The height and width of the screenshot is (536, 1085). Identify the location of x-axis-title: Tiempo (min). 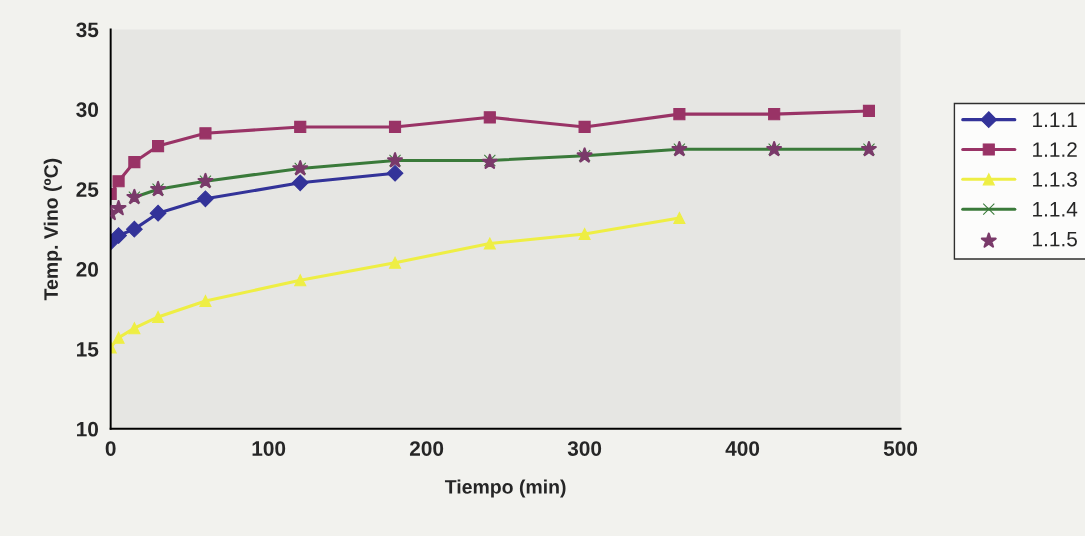
(505, 488).